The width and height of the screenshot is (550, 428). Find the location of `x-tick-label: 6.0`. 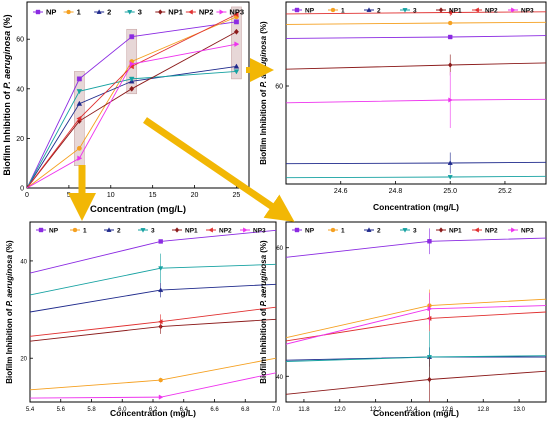

x-tick-label: 6.0 is located at coordinates (122, 410).